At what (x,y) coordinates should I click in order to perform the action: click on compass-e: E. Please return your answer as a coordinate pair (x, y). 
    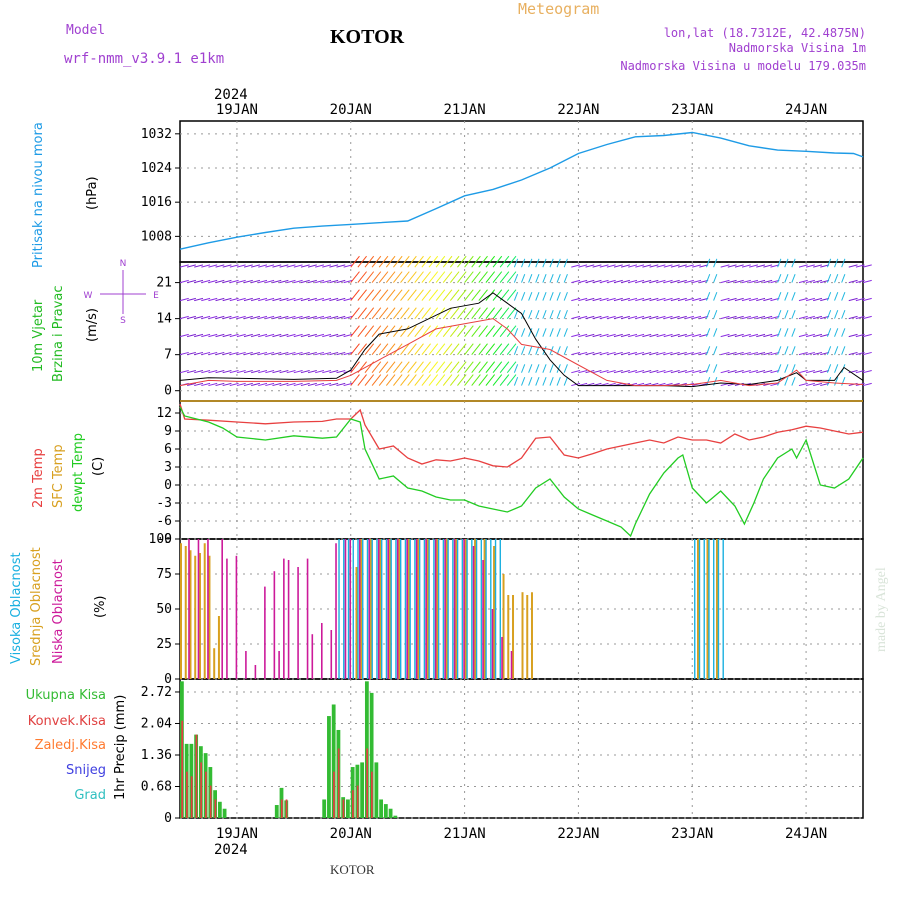
    Looking at the image, I should click on (156, 296).